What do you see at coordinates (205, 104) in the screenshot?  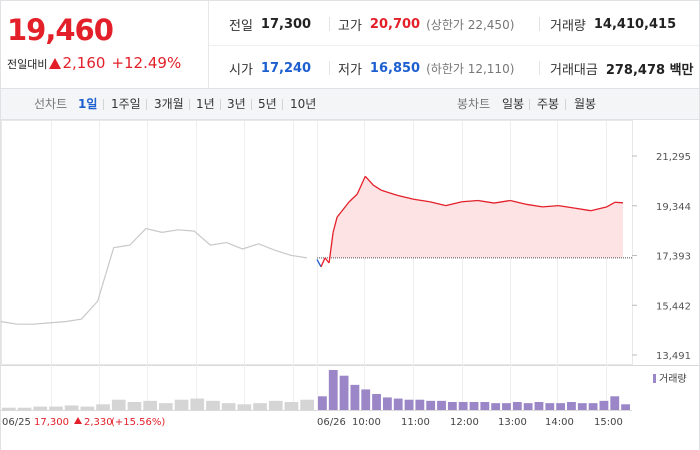 I see `tab-1year: 1년` at bounding box center [205, 104].